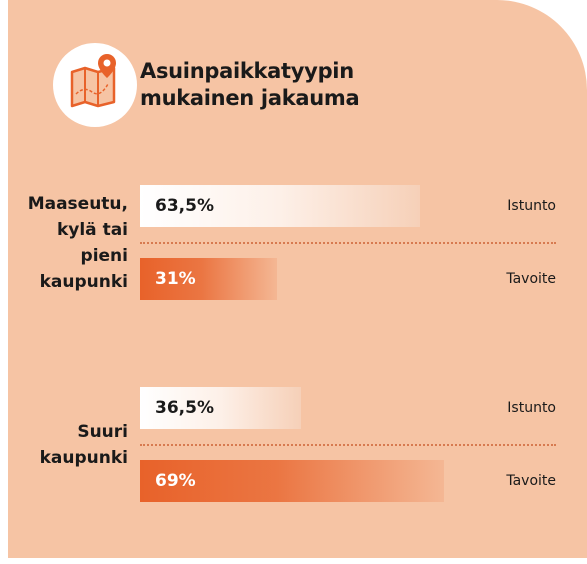 The image size is (587, 564). What do you see at coordinates (83, 444) in the screenshot?
I see `category-label: Suuri kaupunki` at bounding box center [83, 444].